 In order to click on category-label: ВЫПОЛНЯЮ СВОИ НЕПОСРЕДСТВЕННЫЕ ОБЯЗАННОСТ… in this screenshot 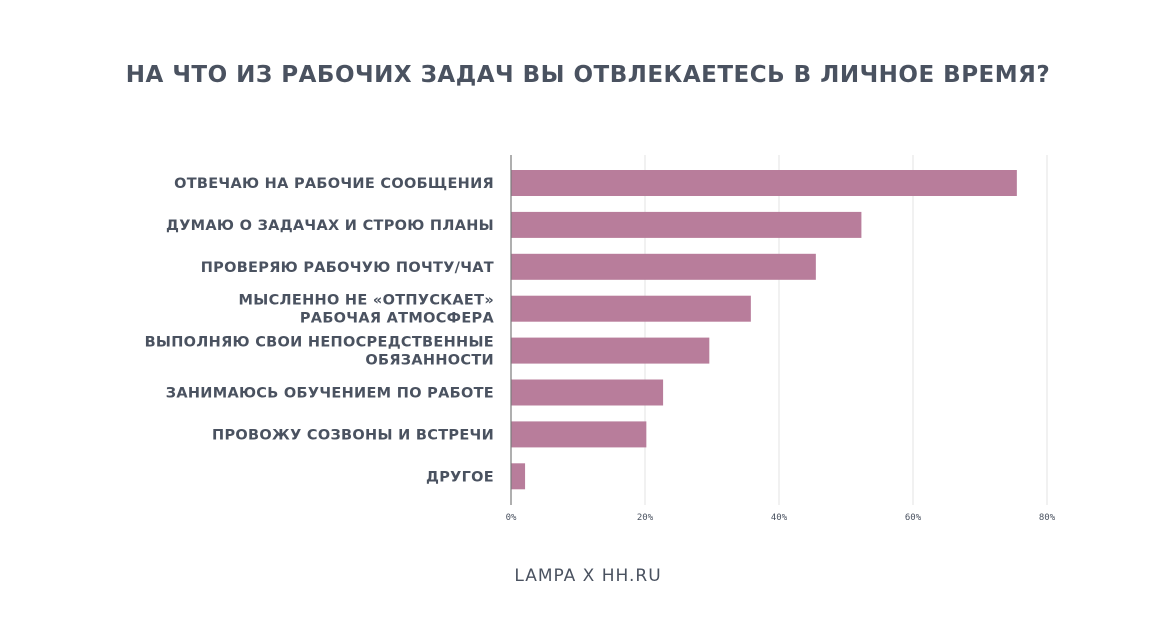, I will do `click(319, 352)`.